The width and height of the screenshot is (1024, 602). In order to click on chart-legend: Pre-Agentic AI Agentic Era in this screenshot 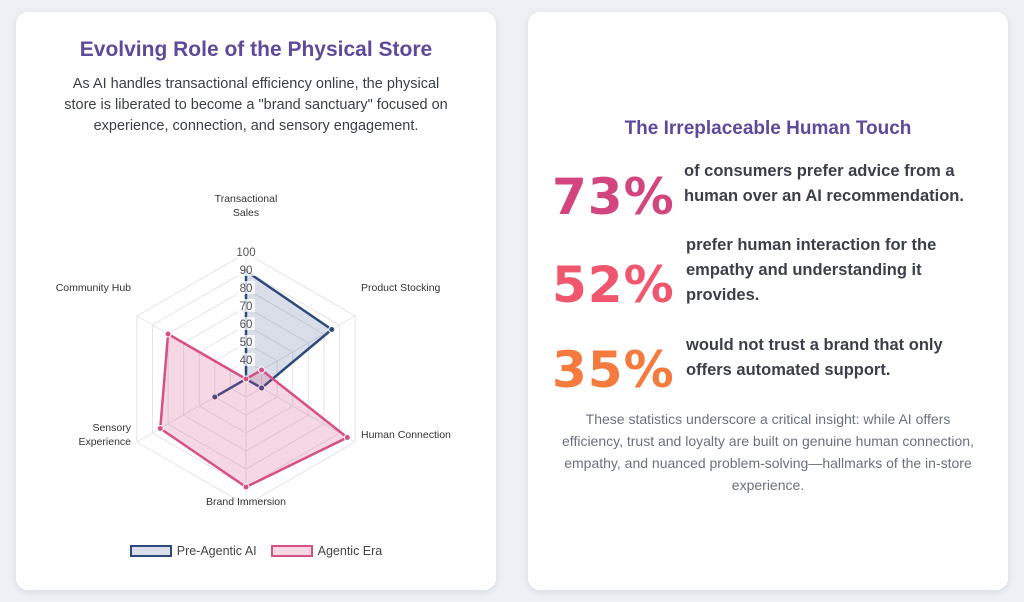, I will do `click(256, 551)`.